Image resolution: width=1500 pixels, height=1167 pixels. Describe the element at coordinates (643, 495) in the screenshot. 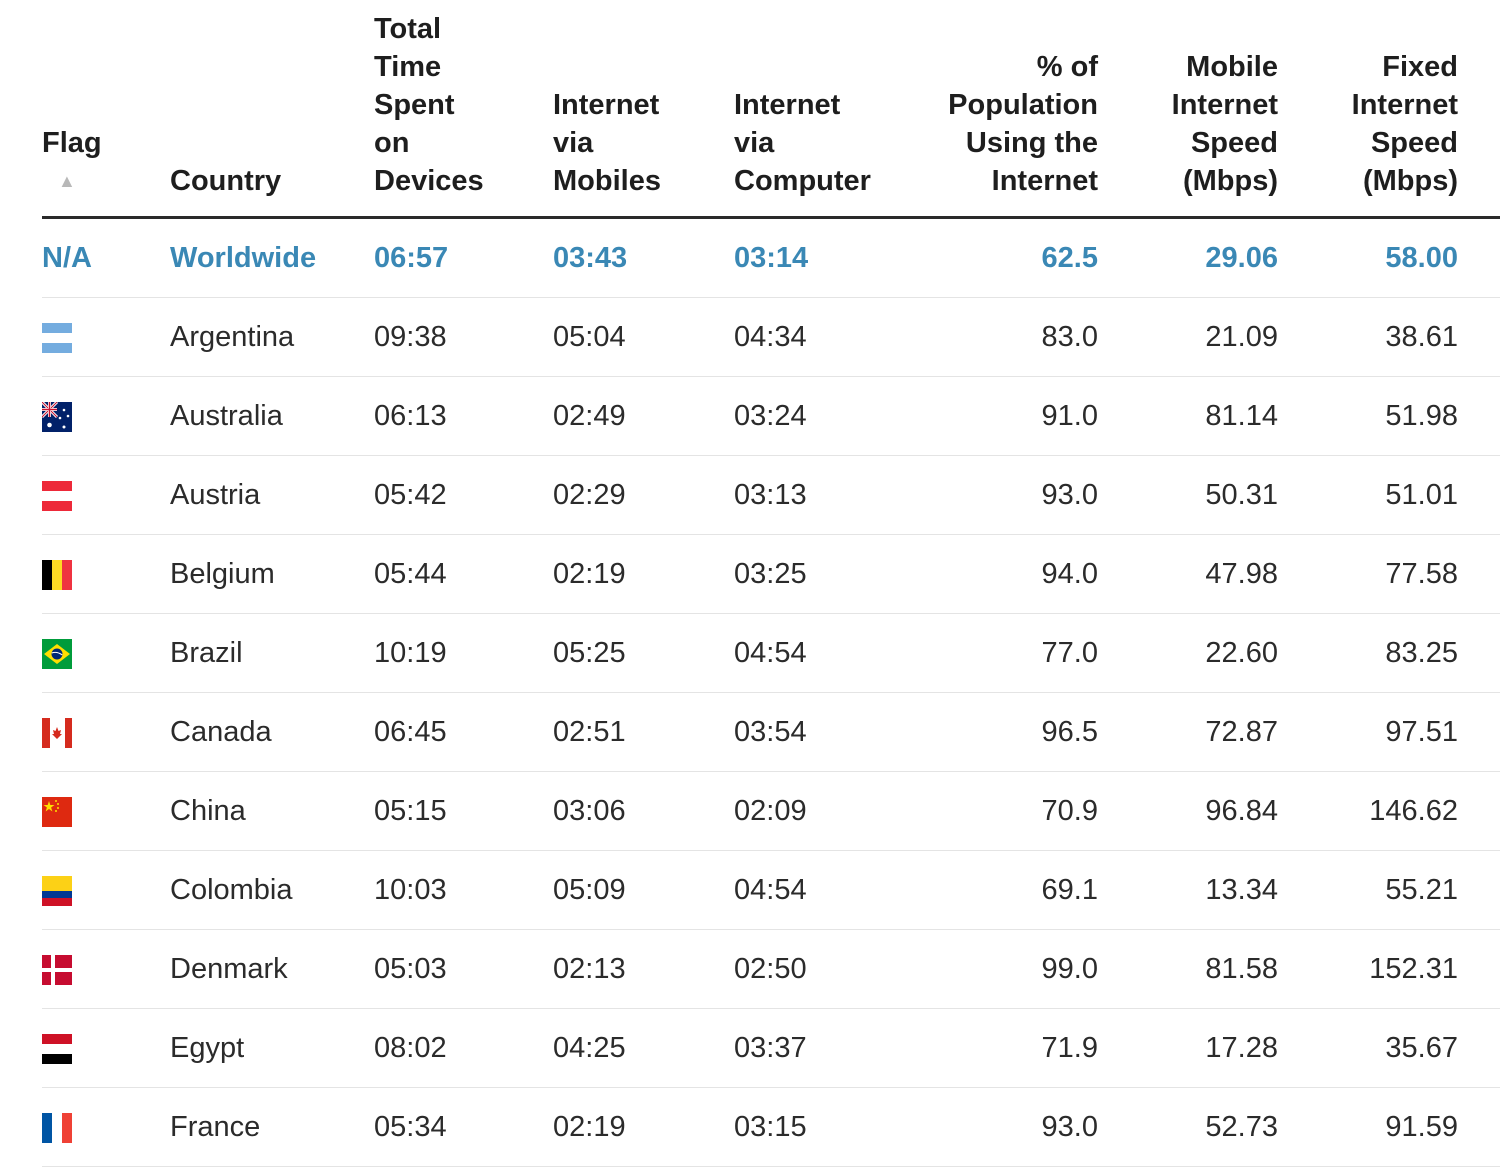

I see `cell-mobile: 02:29` at that location.